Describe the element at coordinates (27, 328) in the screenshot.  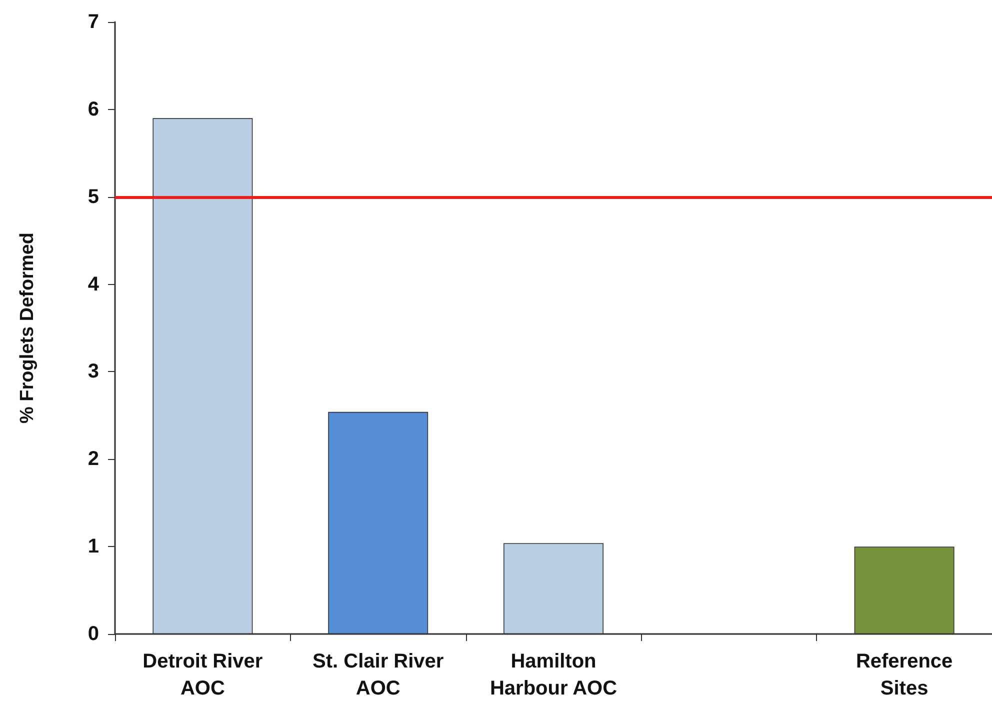
I see `y-axis-title: % Froglets Deformed` at that location.